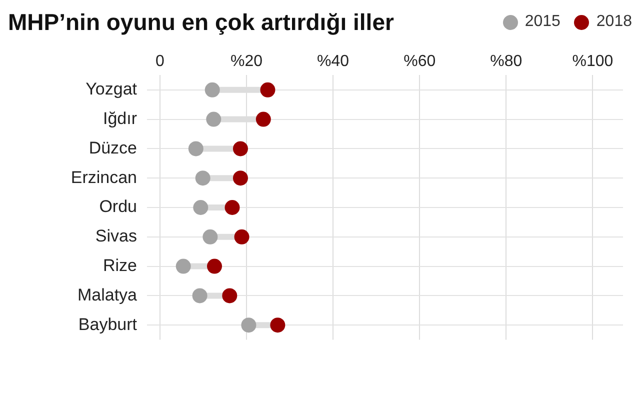  I want to click on y-tick-label: Rize, so click(119, 265).